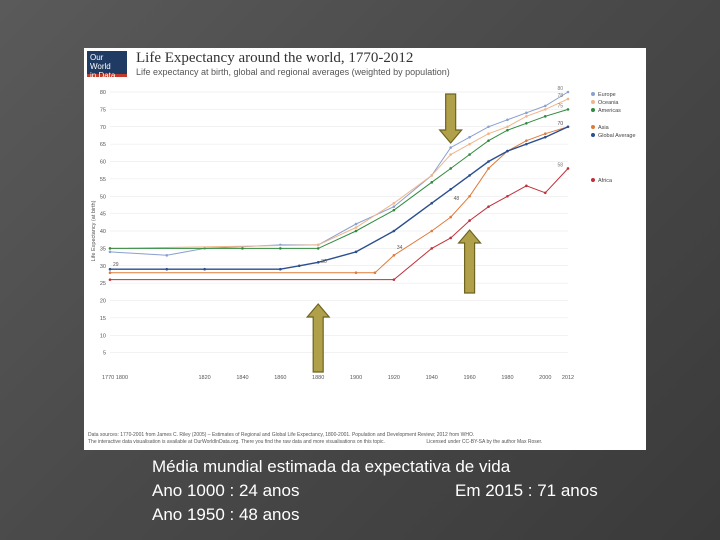  What do you see at coordinates (593, 180) in the screenshot?
I see `legend-swatch-africa` at bounding box center [593, 180].